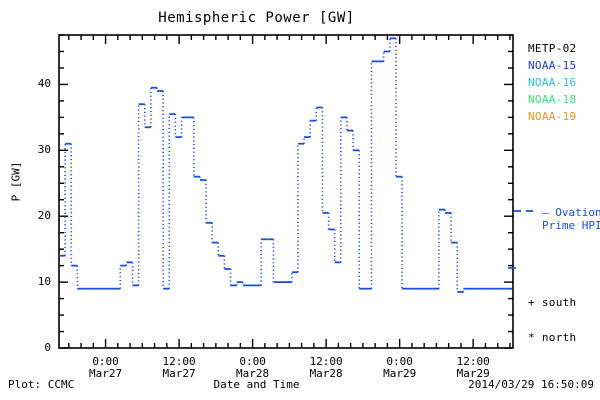 Image resolution: width=600 pixels, height=400 pixels. What do you see at coordinates (44, 216) in the screenshot?
I see `y-tick-label: 20` at bounding box center [44, 216].